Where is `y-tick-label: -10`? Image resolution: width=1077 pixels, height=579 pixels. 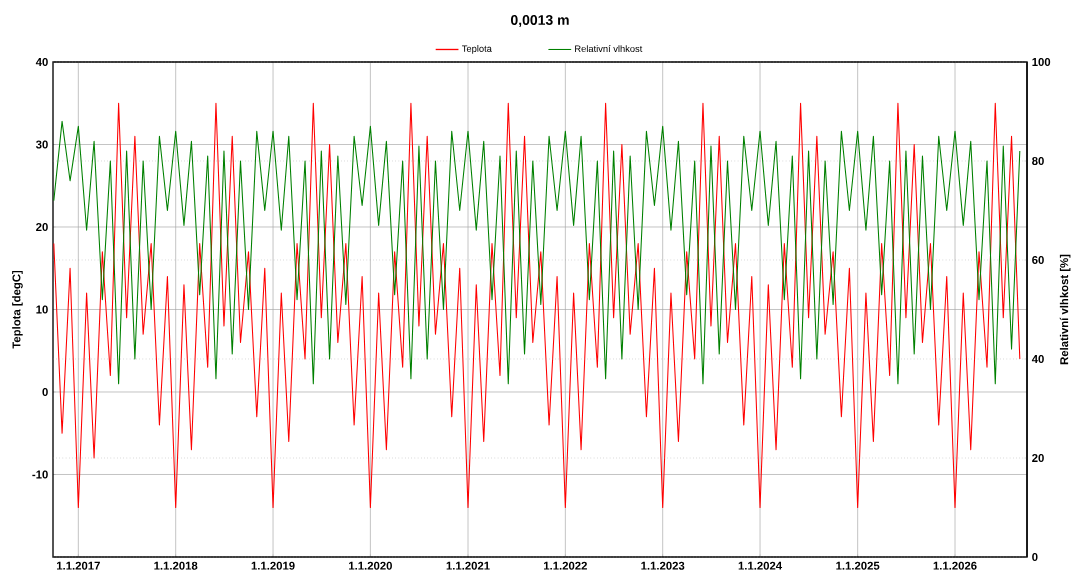 y-tick-label: -10 is located at coordinates (40, 474).